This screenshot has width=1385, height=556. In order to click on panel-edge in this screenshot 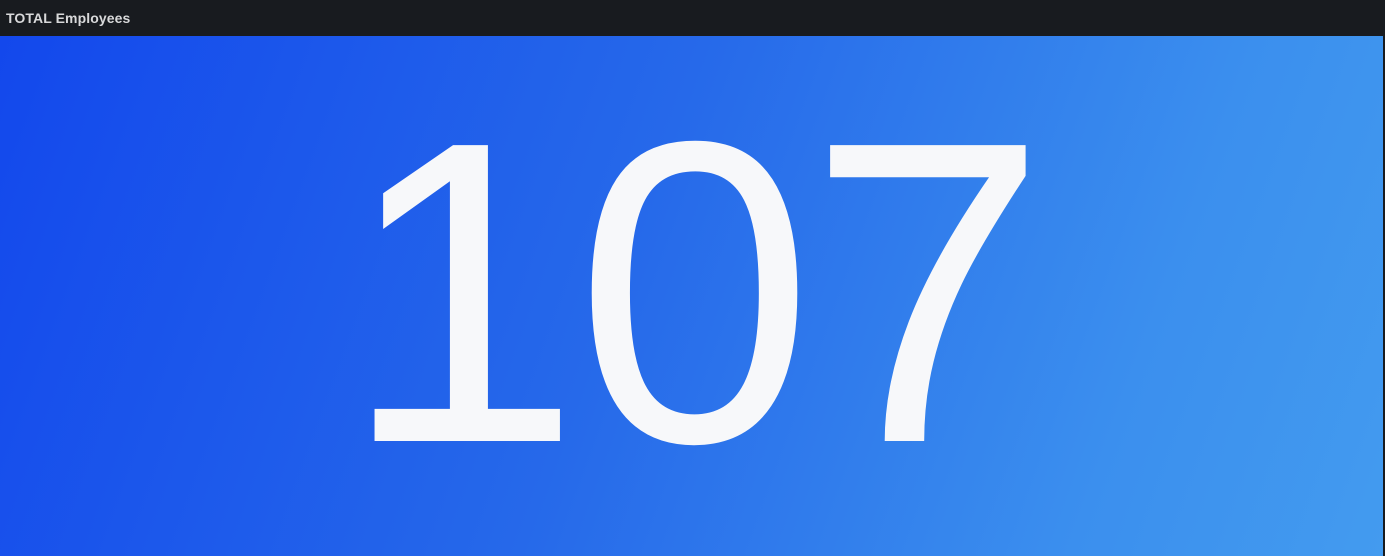, I will do `click(1384, 296)`.